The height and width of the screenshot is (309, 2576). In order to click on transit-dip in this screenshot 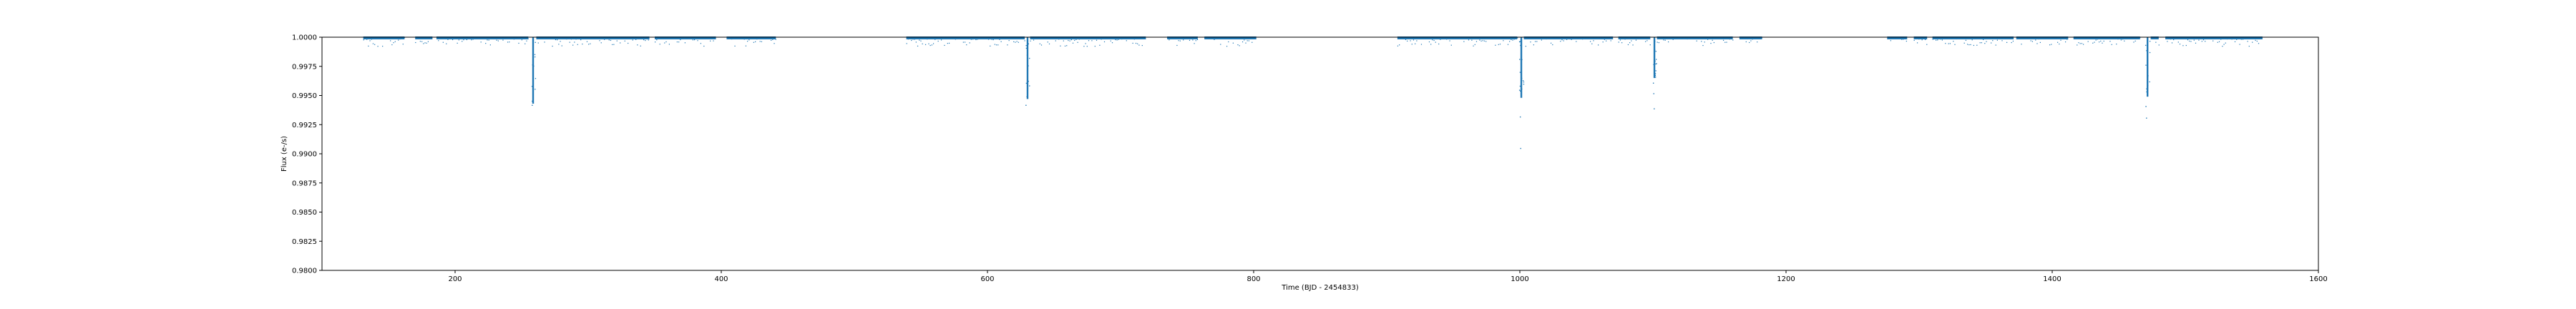, I will do `click(2147, 67)`.